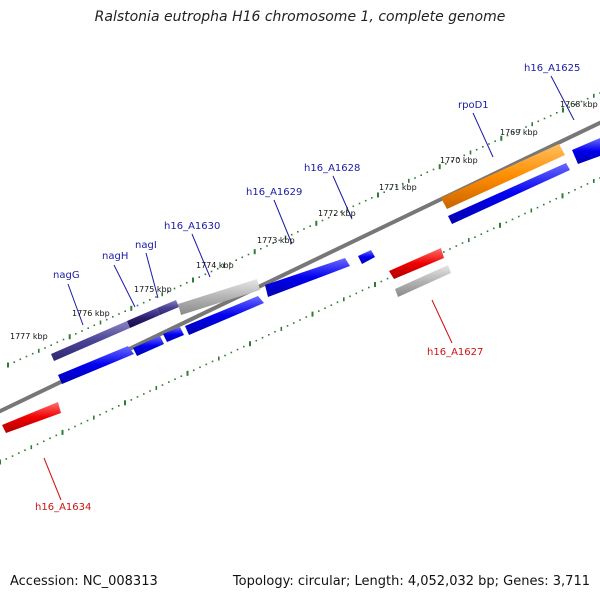 The height and width of the screenshot is (600, 600). What do you see at coordinates (143, 318) in the screenshot?
I see `gene-nagH` at bounding box center [143, 318].